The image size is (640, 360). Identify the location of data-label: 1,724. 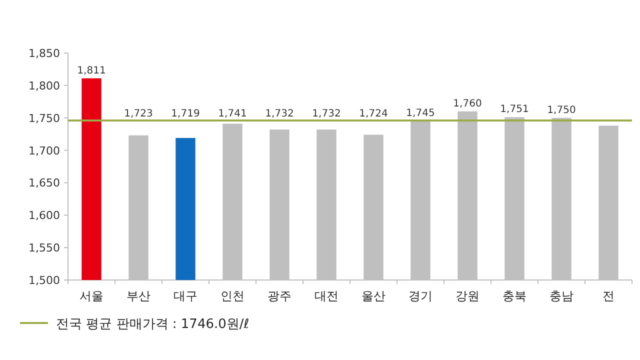
(373, 114).